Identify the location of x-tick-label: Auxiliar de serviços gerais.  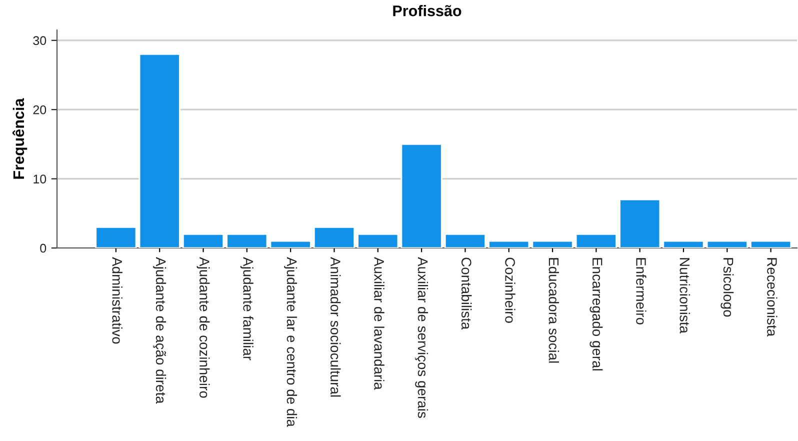
(421, 337).